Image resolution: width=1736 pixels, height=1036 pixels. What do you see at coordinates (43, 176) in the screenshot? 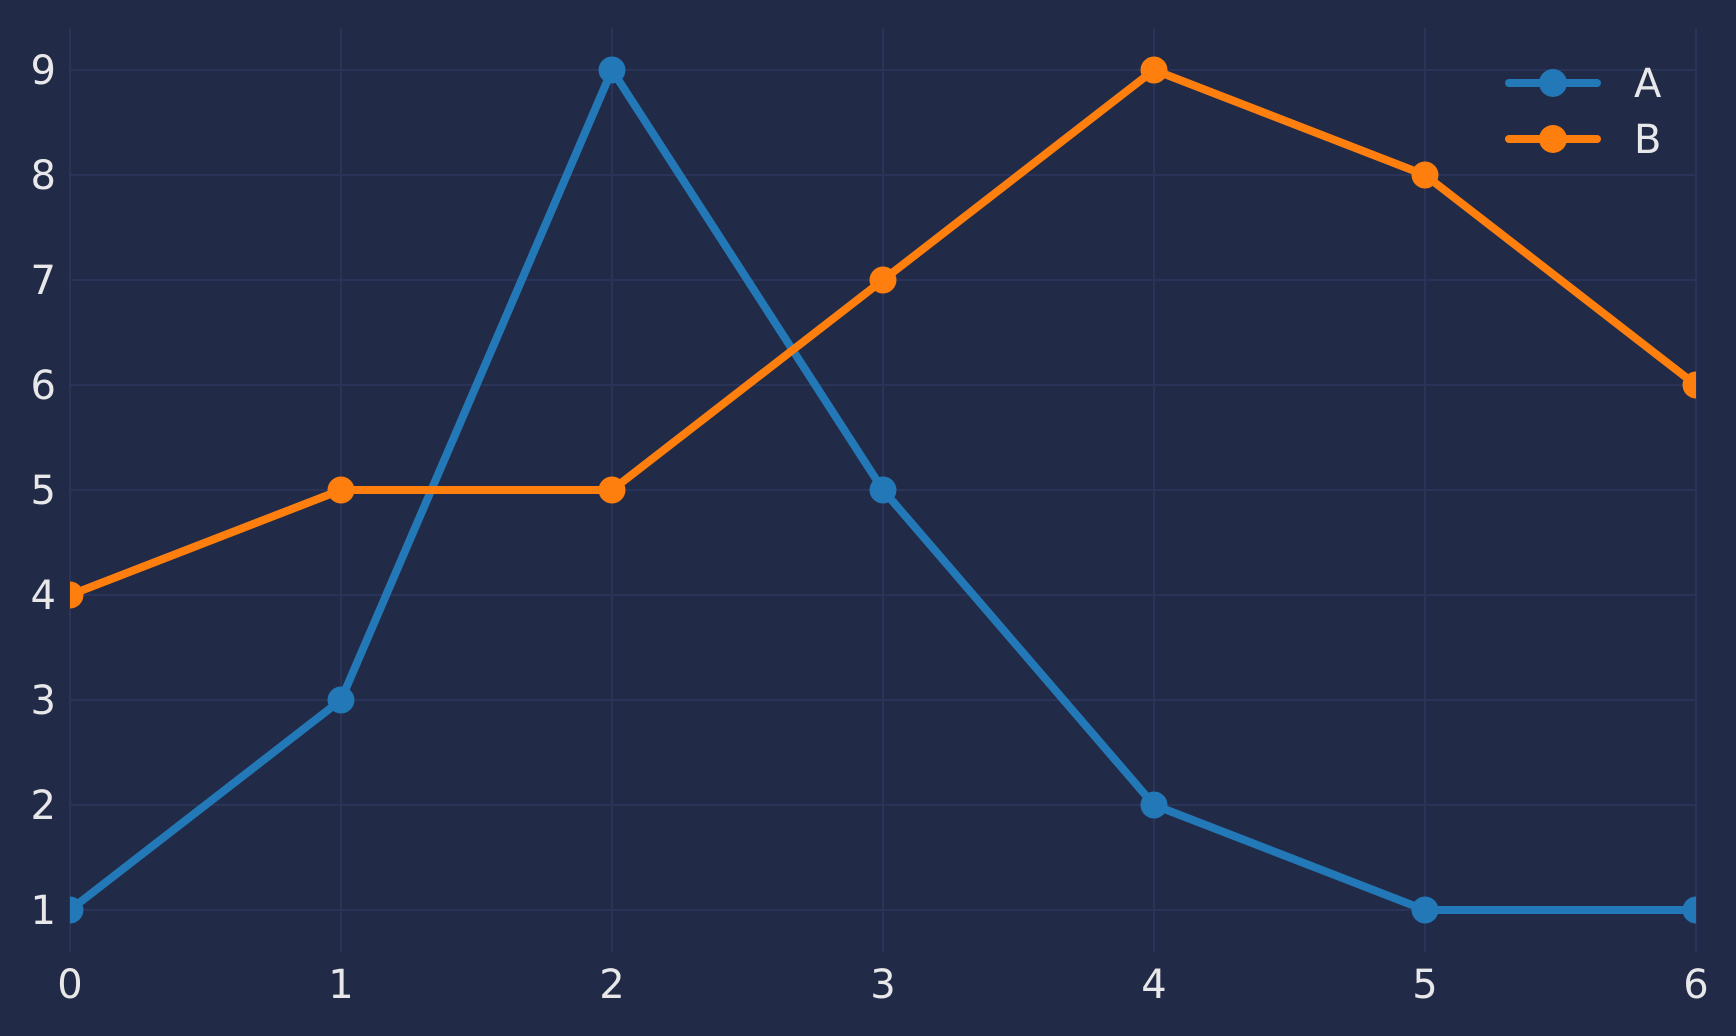
I see `y-tick-label: 8` at bounding box center [43, 176].